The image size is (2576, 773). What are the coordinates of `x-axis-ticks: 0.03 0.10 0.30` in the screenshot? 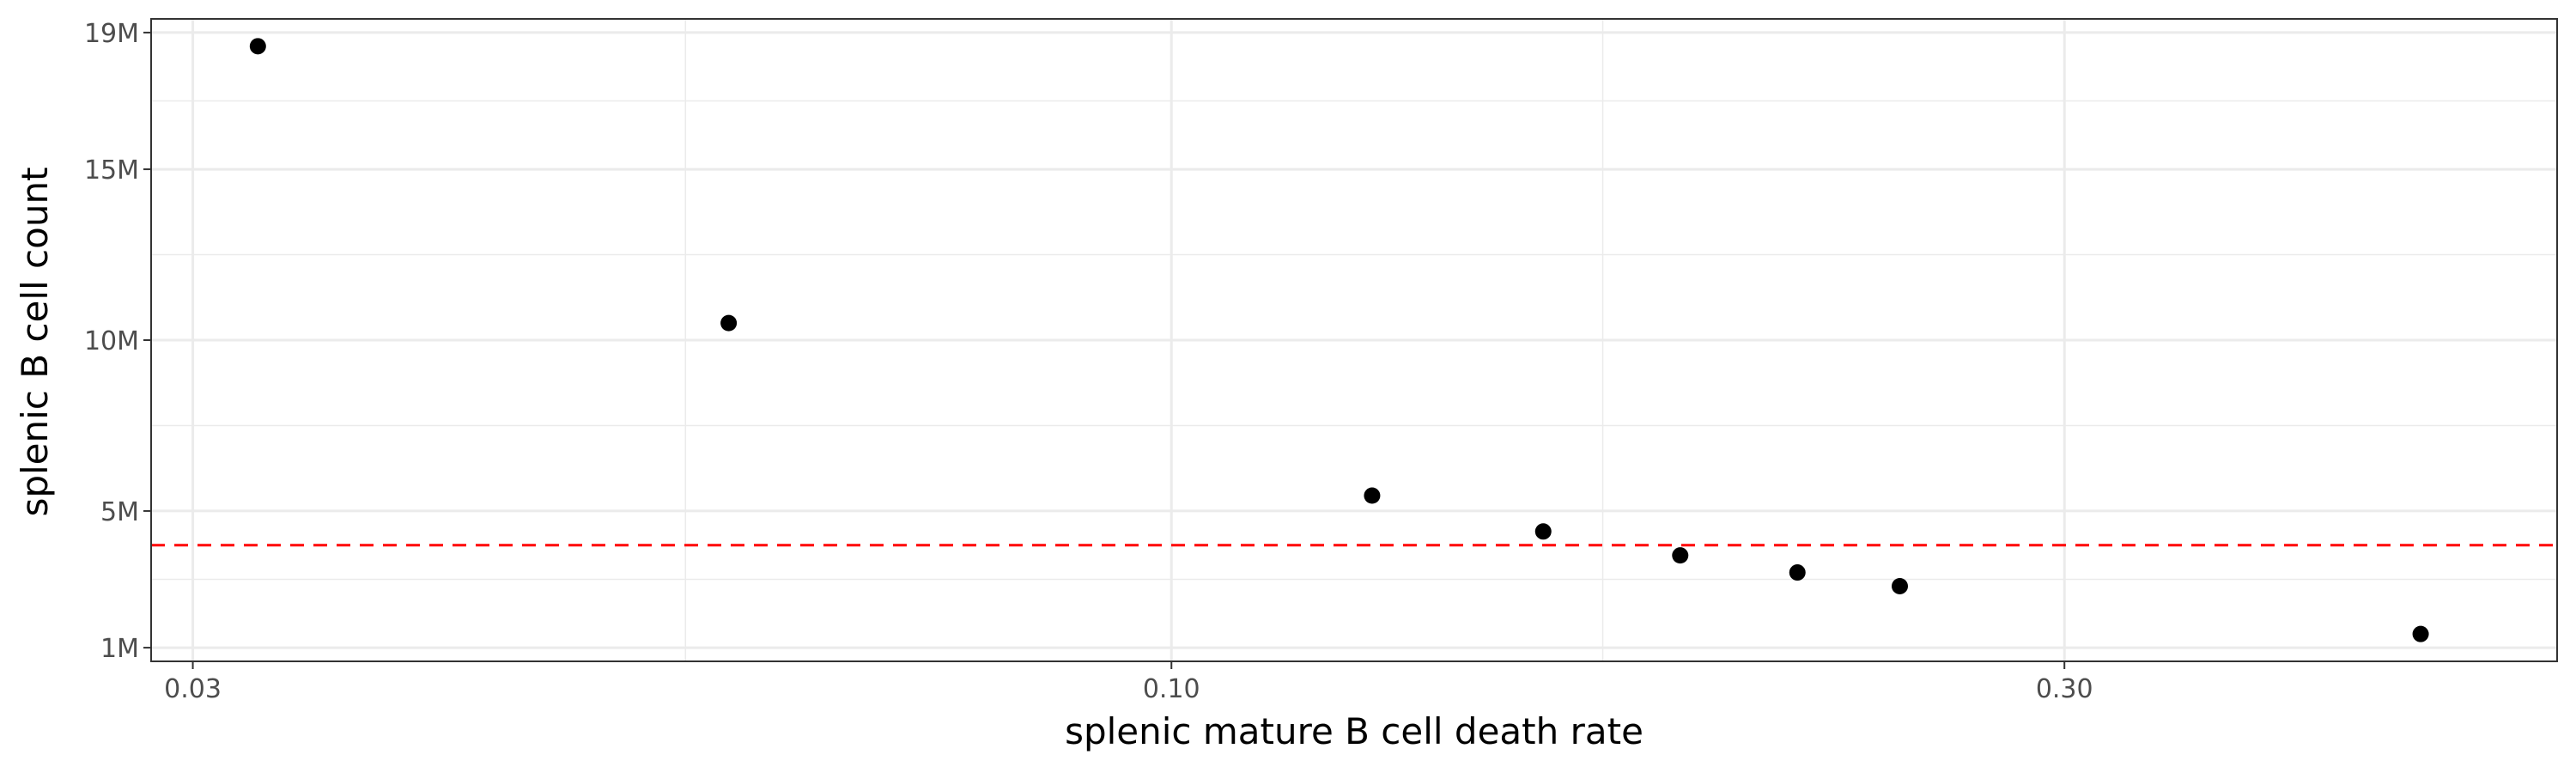 It's located at (1129, 682).